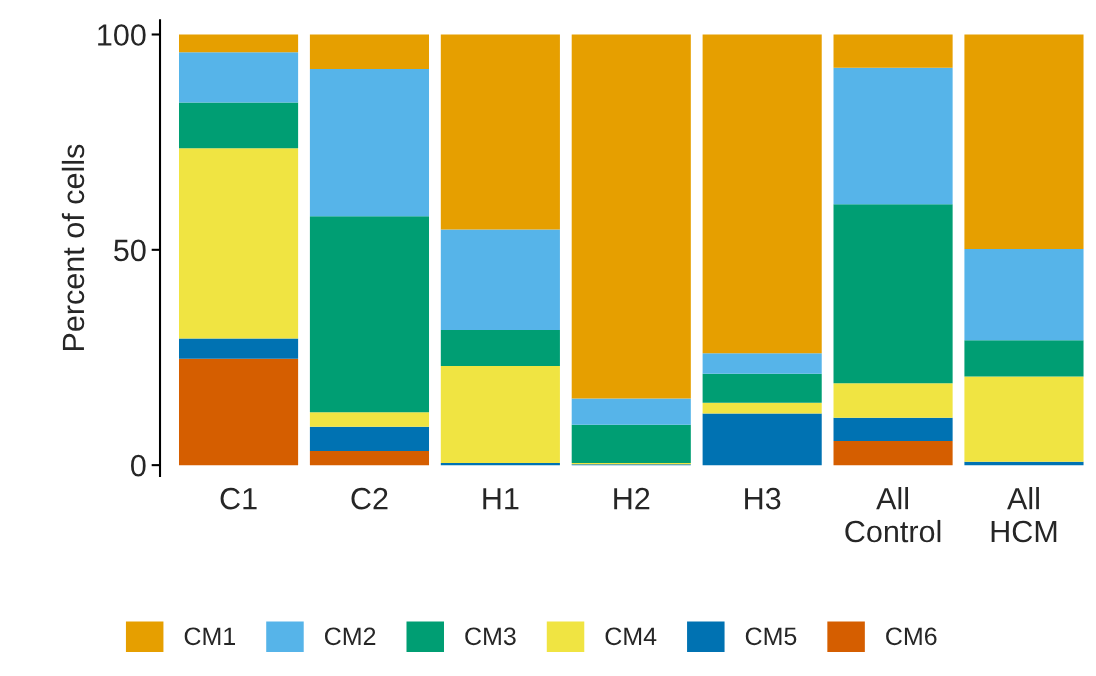 This screenshot has height=676, width=1096. I want to click on x-tick-label: All HCM, so click(1024, 515).